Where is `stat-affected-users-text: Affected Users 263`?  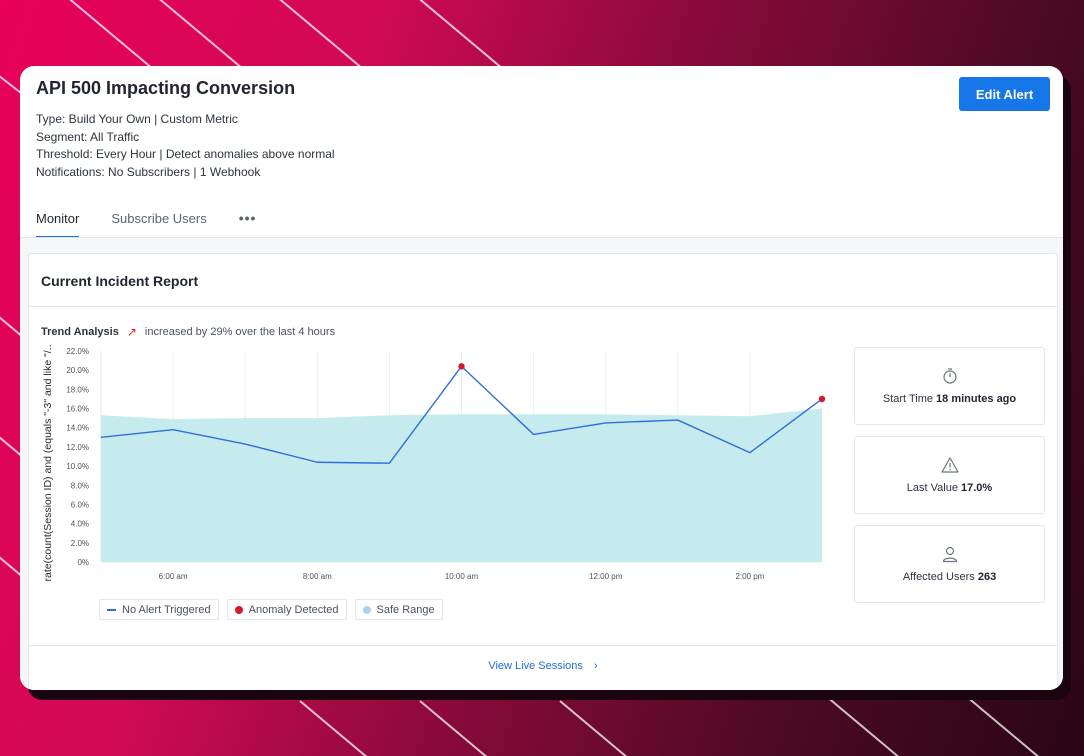 stat-affected-users-text: Affected Users 263 is located at coordinates (949, 577).